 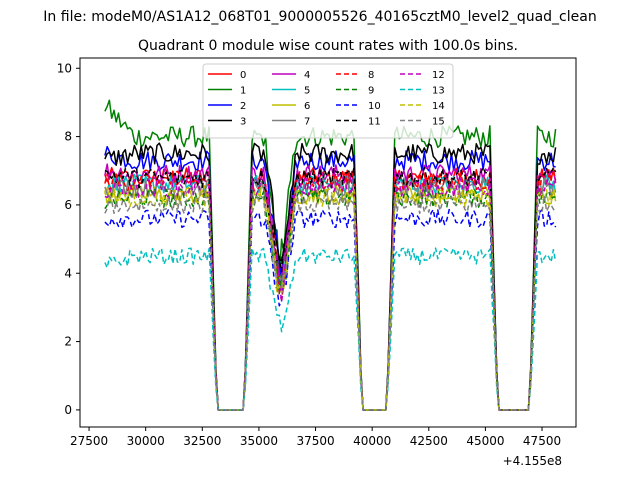 I want to click on legend-label-15: 15, so click(x=438, y=122).